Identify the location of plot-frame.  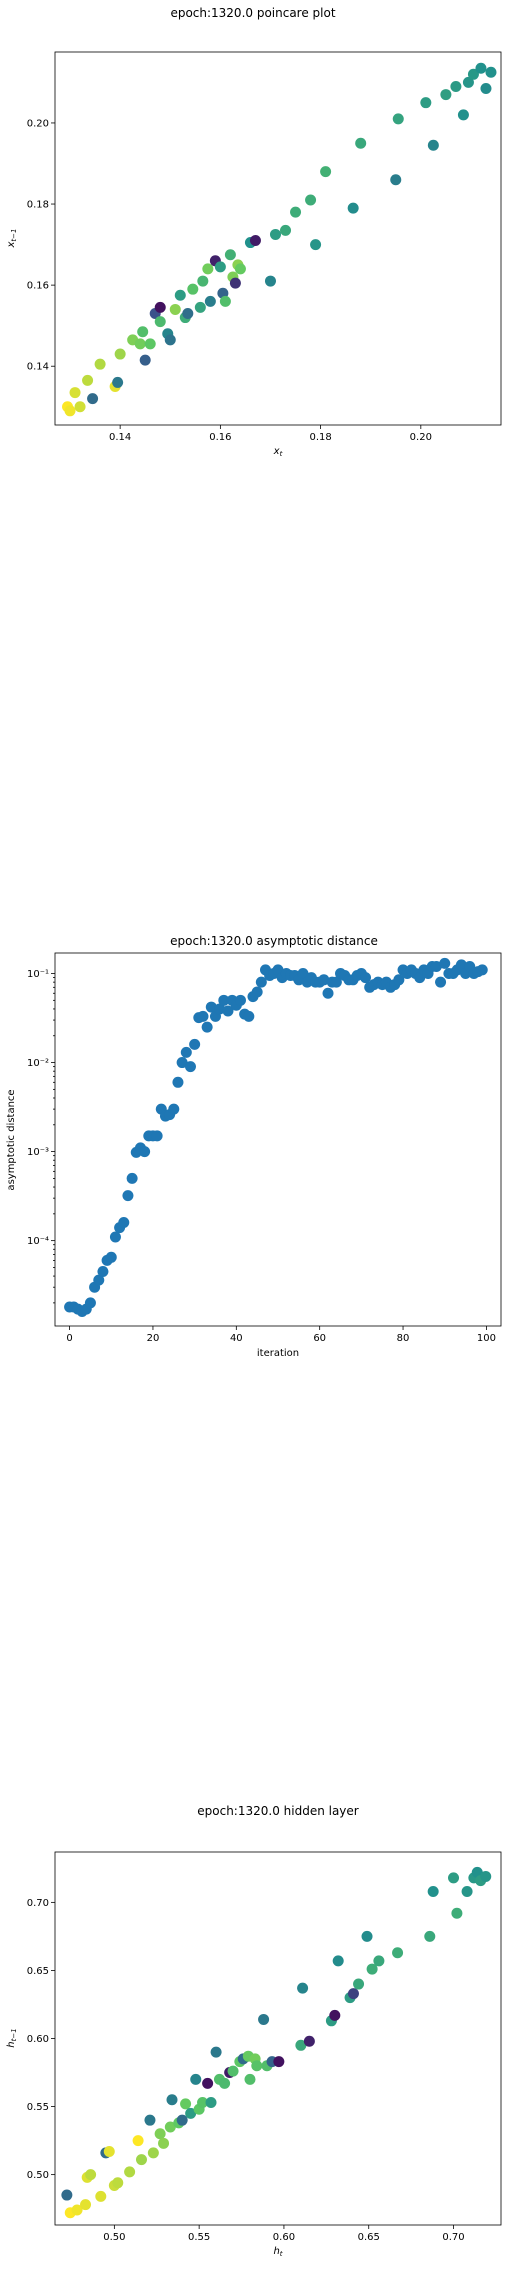
(278, 1139).